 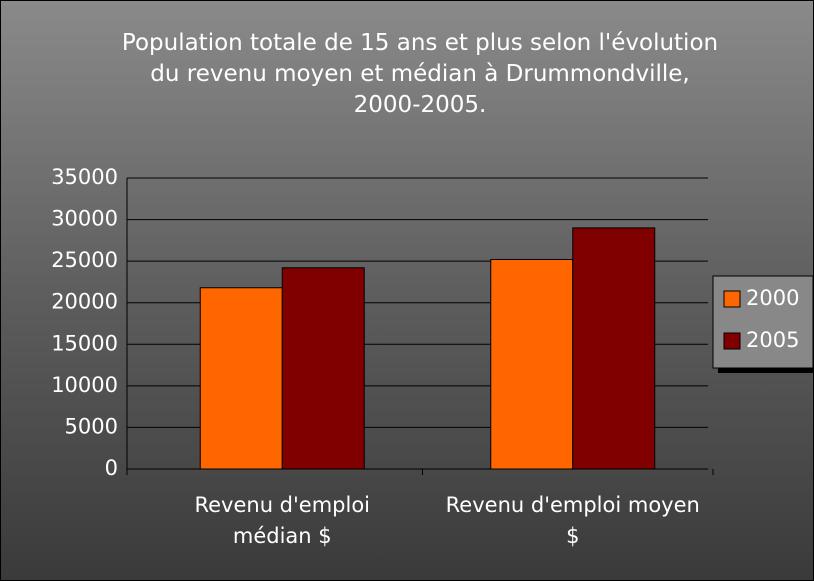 What do you see at coordinates (772, 340) in the screenshot?
I see `legend-label: 2005` at bounding box center [772, 340].